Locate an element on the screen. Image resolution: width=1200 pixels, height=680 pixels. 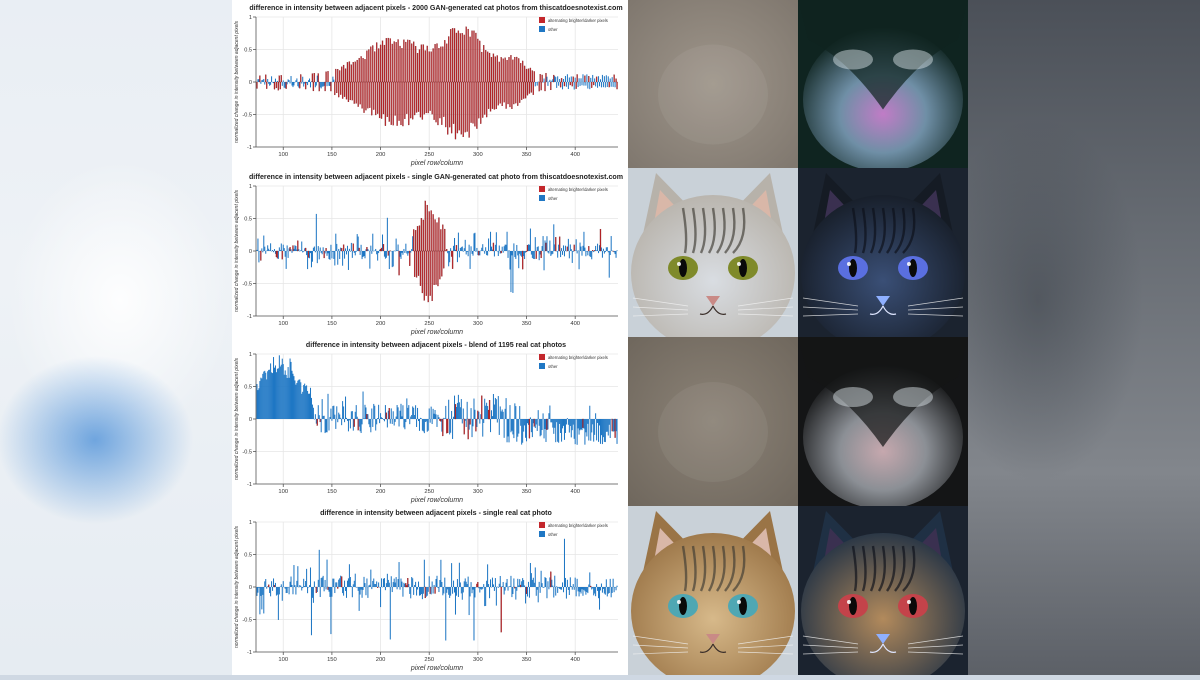
real-average-enhanced-image is located at coordinates (883, 421).